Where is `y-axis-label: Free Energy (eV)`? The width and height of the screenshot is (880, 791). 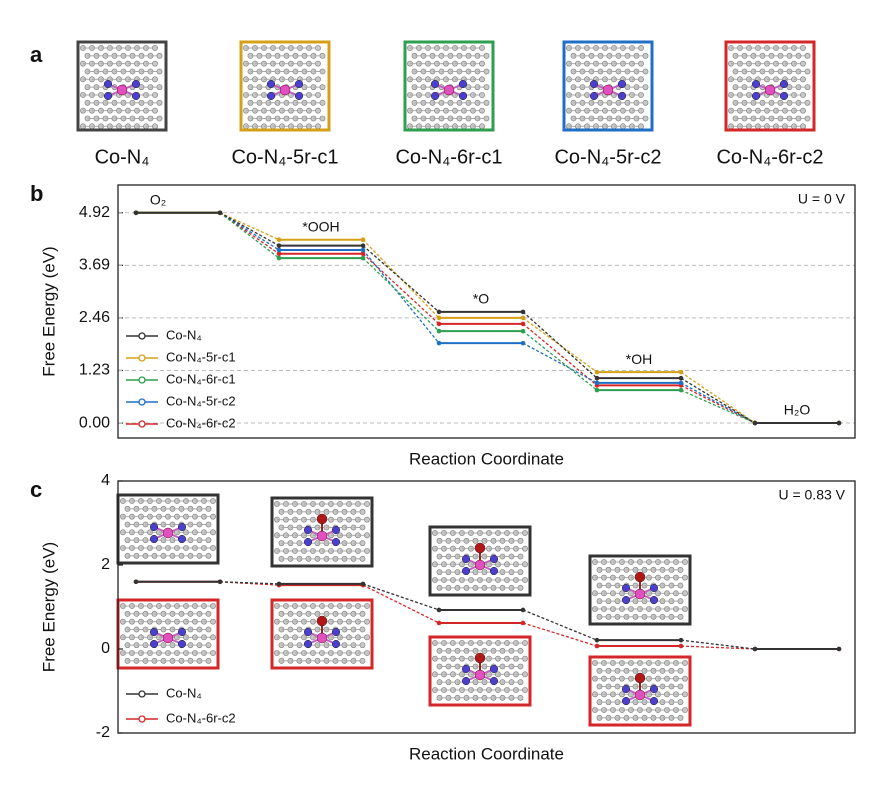 y-axis-label: Free Energy (eV) is located at coordinates (48, 607).